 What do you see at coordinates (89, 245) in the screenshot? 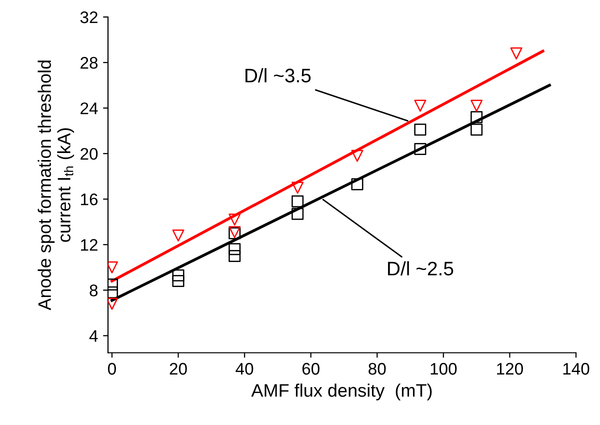
I see `y-tick-label: 12` at bounding box center [89, 245].